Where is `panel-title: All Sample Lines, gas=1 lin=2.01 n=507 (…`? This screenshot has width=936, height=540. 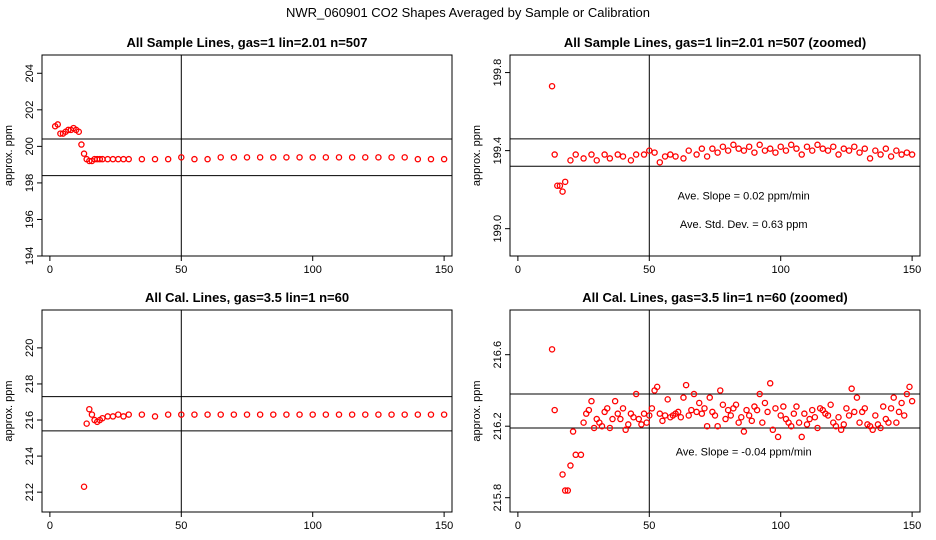
panel-title: All Sample Lines, gas=1 lin=2.01 n=507 (… is located at coordinates (715, 42).